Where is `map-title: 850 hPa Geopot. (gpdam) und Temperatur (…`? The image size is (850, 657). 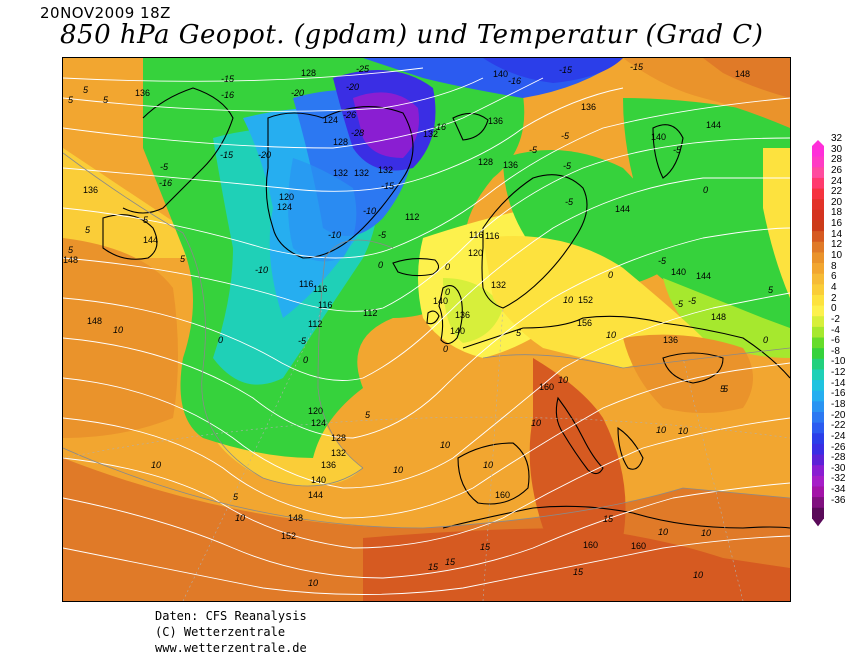 map-title: 850 hPa Geopot. (gpdam) und Temperatur (… is located at coordinates (412, 35).